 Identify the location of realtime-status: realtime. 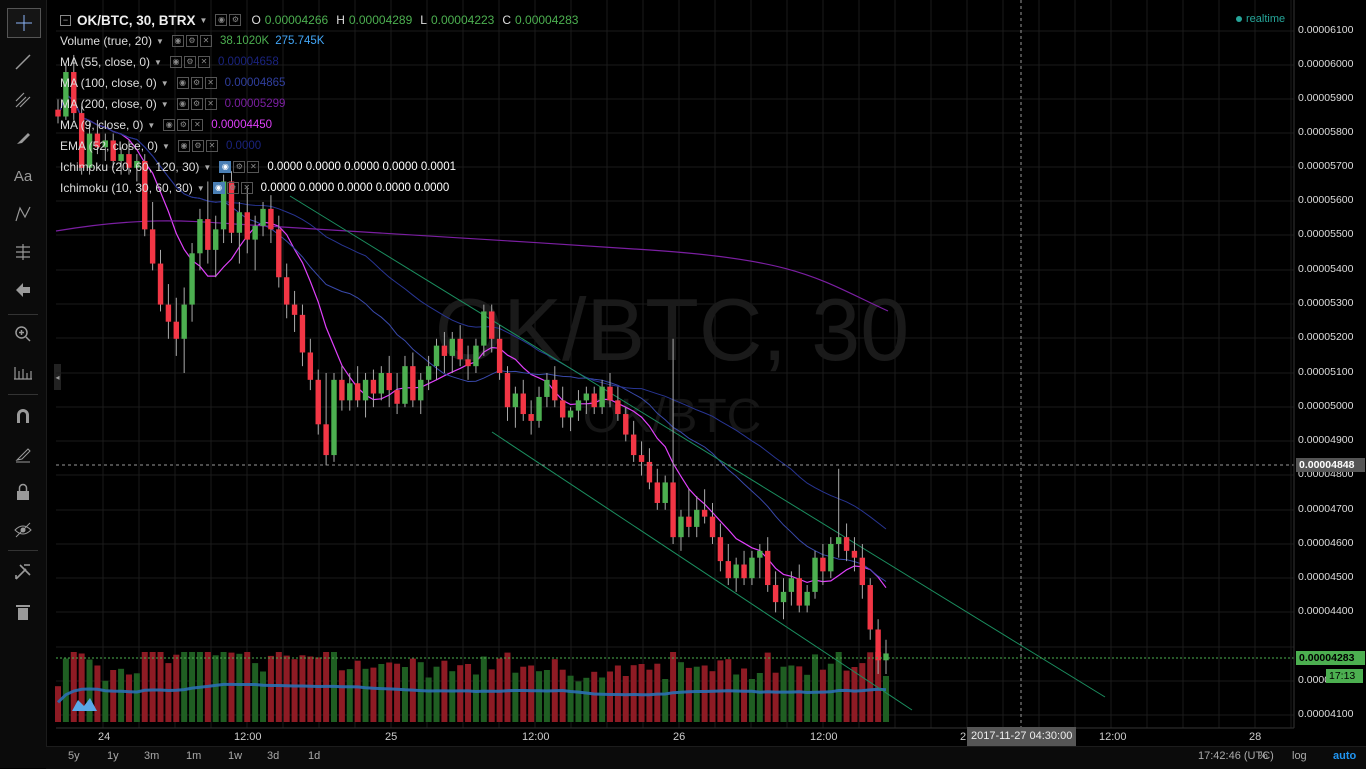
(1260, 19).